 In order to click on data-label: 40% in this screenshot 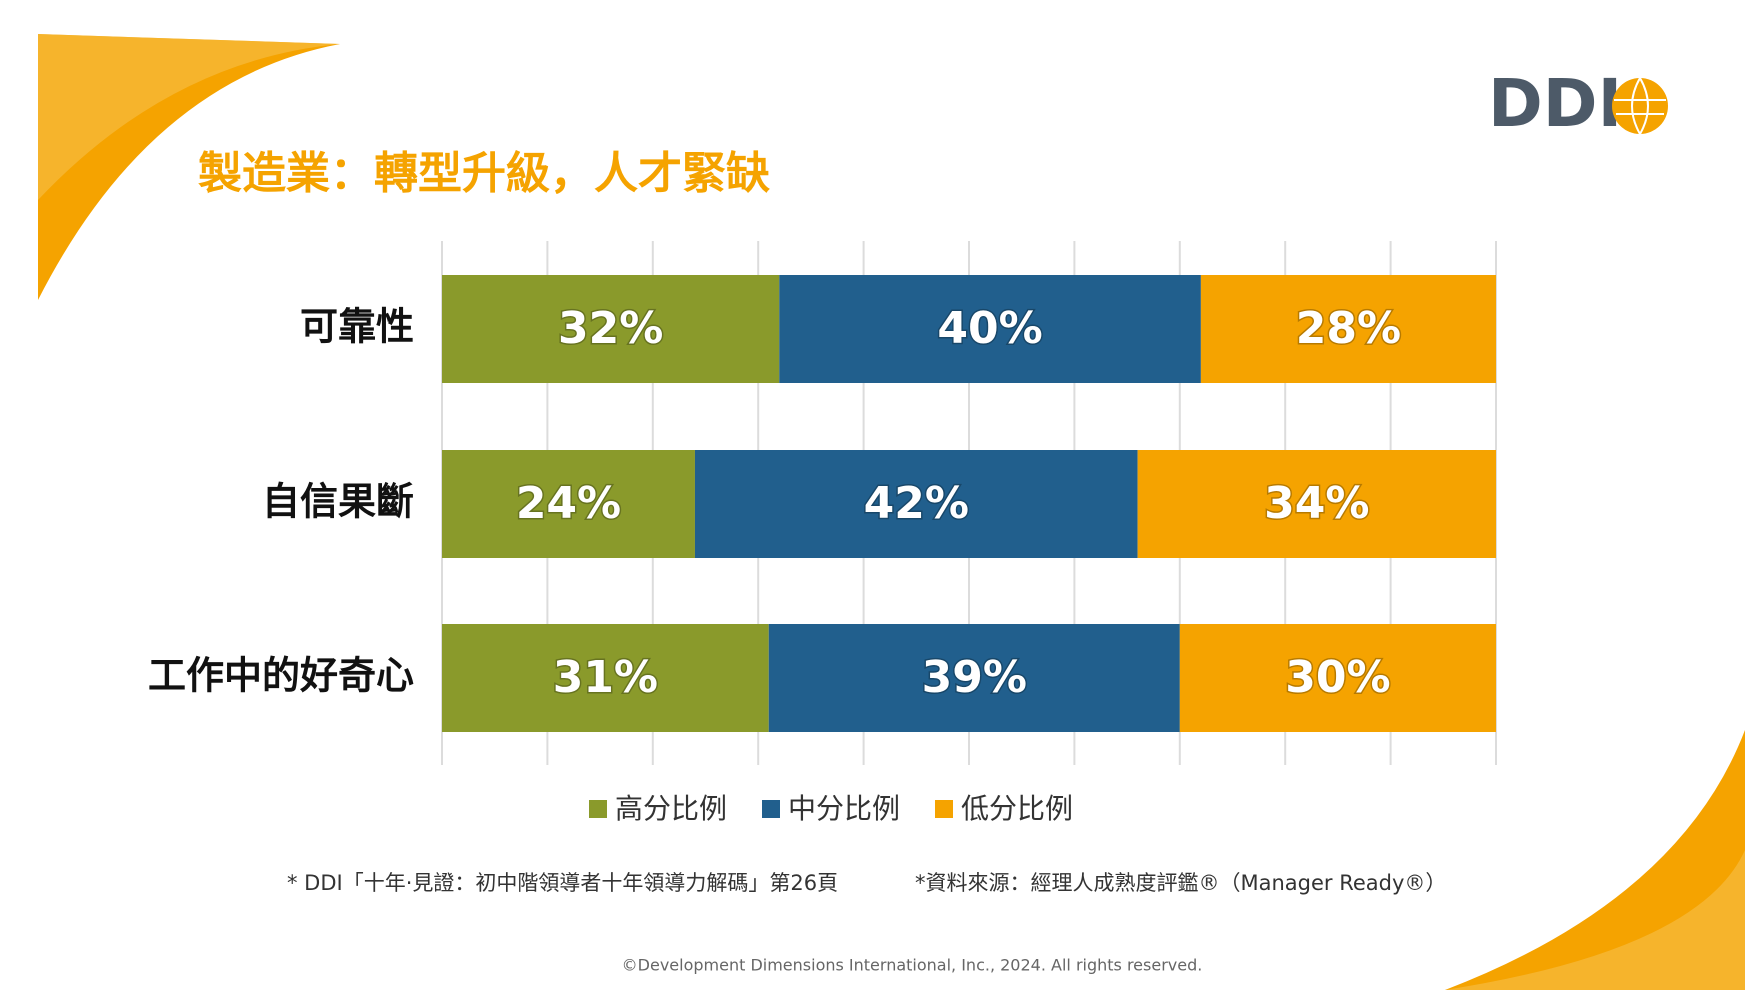, I will do `click(989, 328)`.